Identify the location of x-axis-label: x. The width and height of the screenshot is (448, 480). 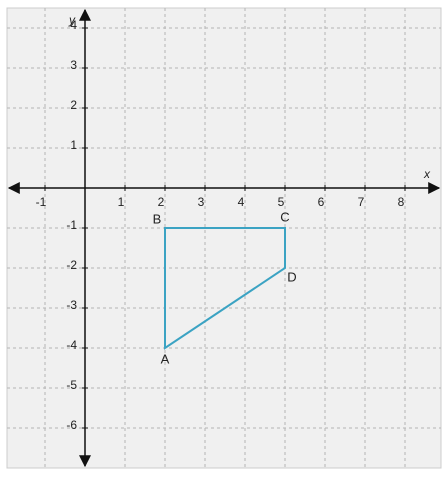
(427, 174).